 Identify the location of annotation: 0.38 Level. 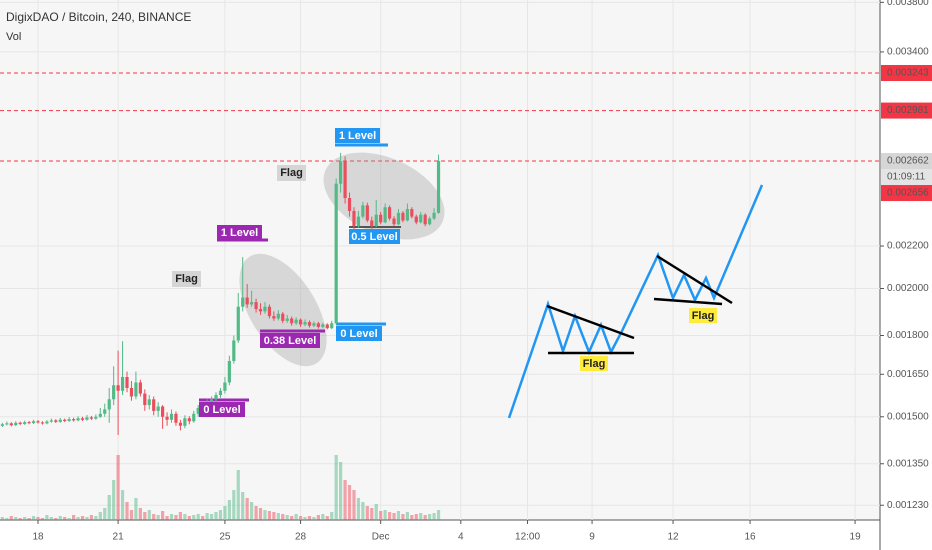
(290, 341).